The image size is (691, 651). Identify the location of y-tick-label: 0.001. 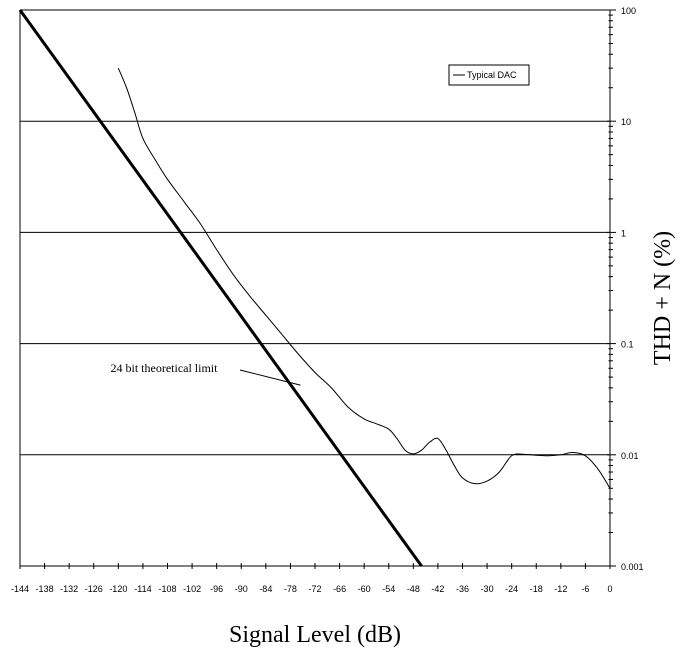
(632, 567).